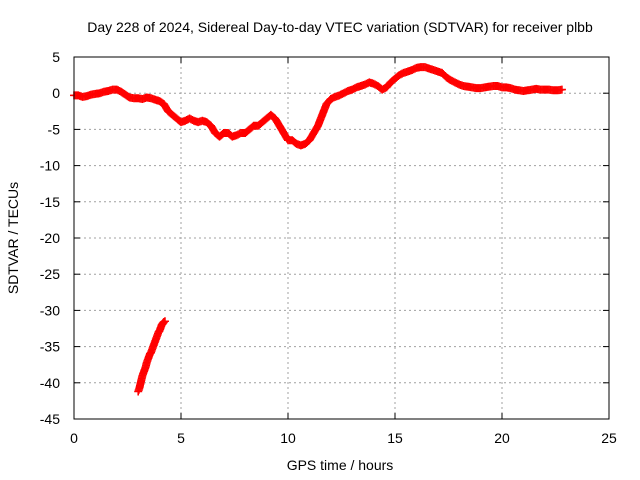 The height and width of the screenshot is (480, 640). Describe the element at coordinates (50, 419) in the screenshot. I see `y-tick-label: -45` at that location.